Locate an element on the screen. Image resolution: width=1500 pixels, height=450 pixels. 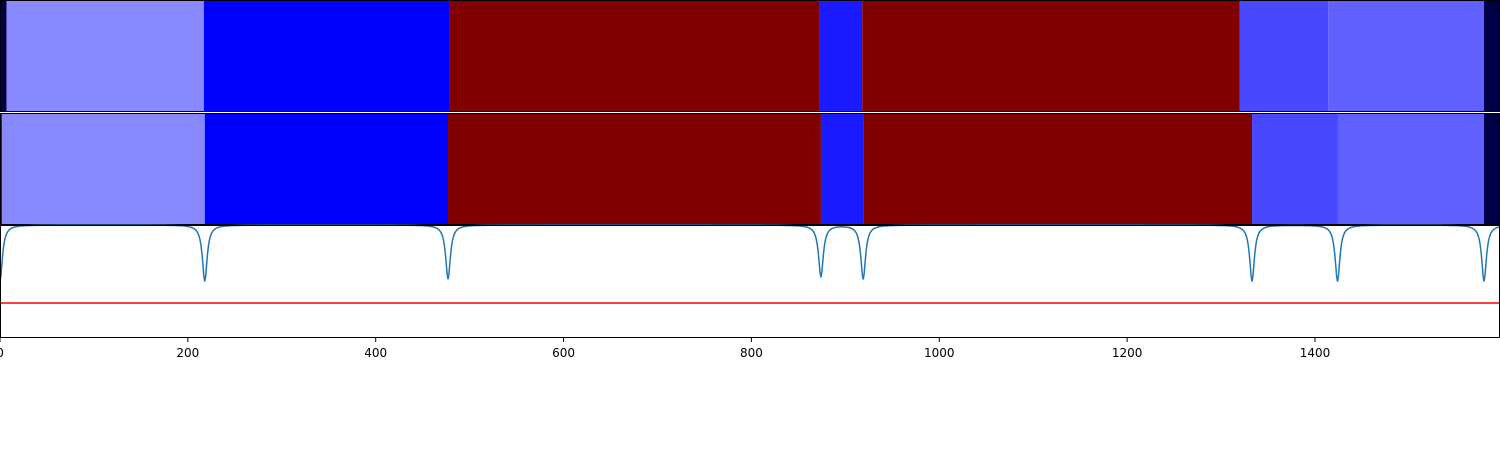
x-tick-label: 400 is located at coordinates (375, 353).